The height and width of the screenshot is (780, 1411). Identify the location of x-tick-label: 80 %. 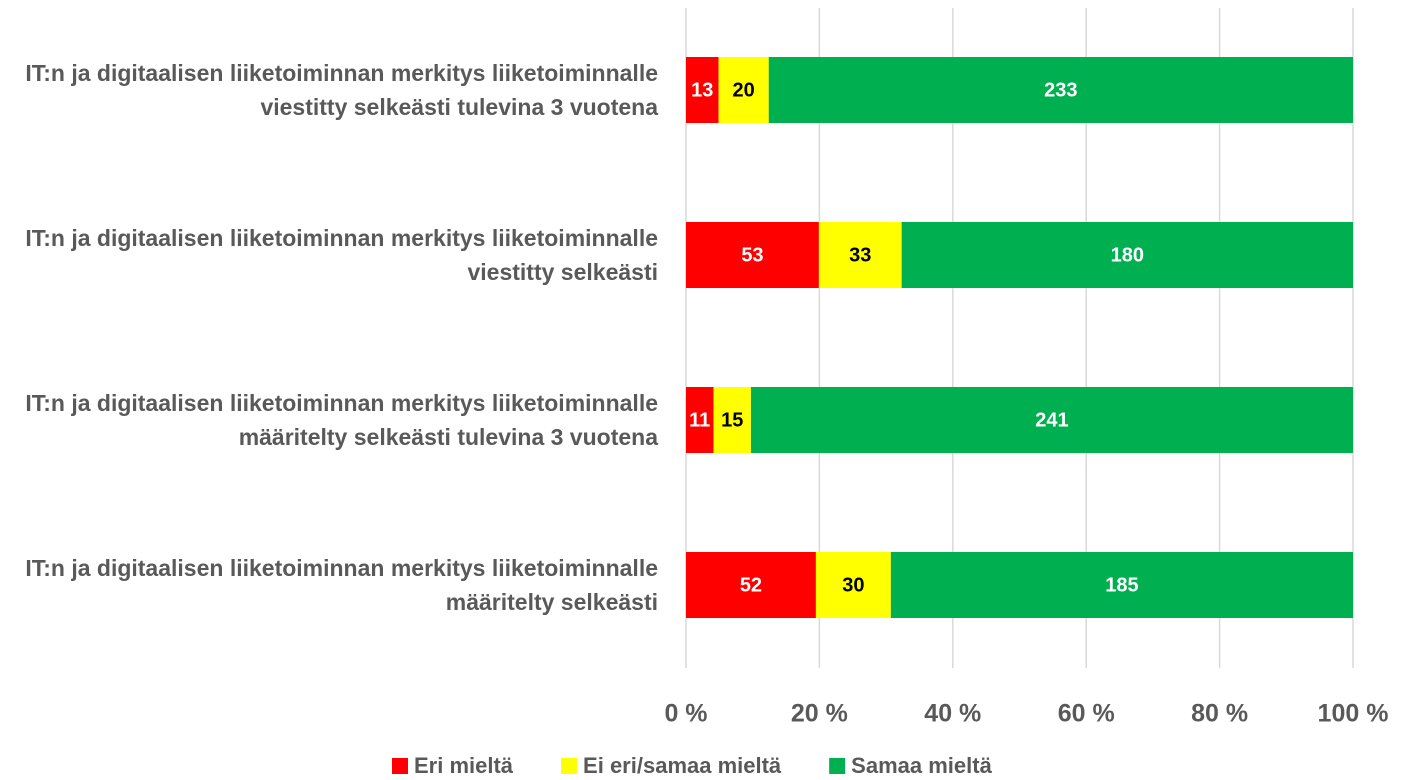
(1219, 714).